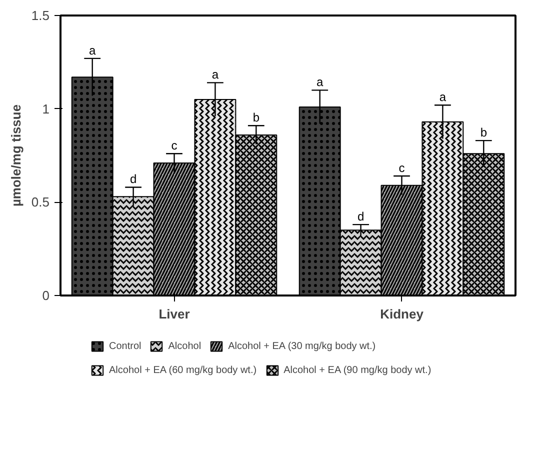  What do you see at coordinates (125, 346) in the screenshot?
I see `legend-label: Control` at bounding box center [125, 346].